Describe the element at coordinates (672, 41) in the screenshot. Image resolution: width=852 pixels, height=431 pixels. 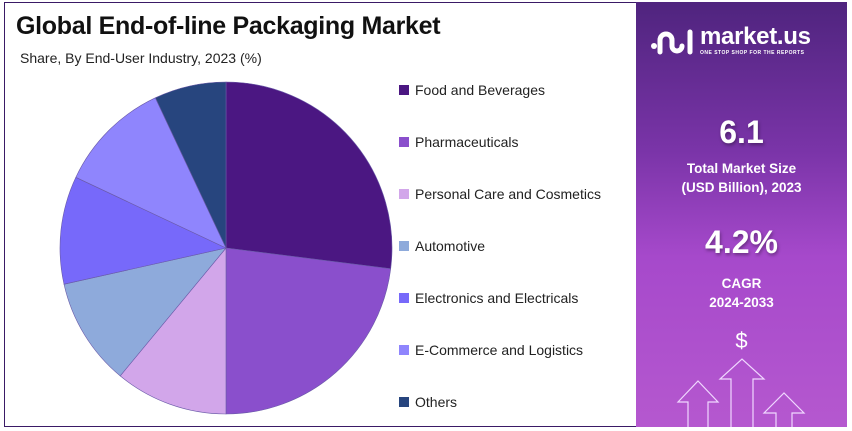
I see `logo-icon` at that location.